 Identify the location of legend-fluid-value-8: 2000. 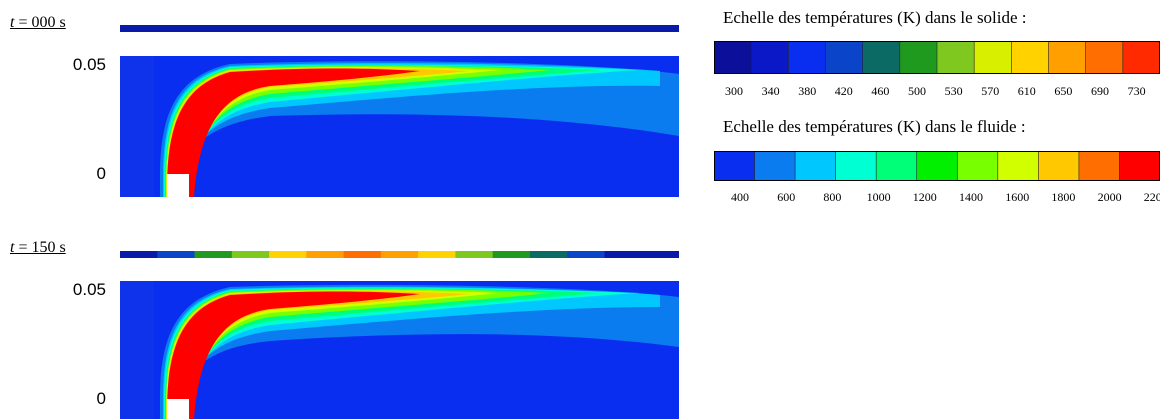
(1109, 197).